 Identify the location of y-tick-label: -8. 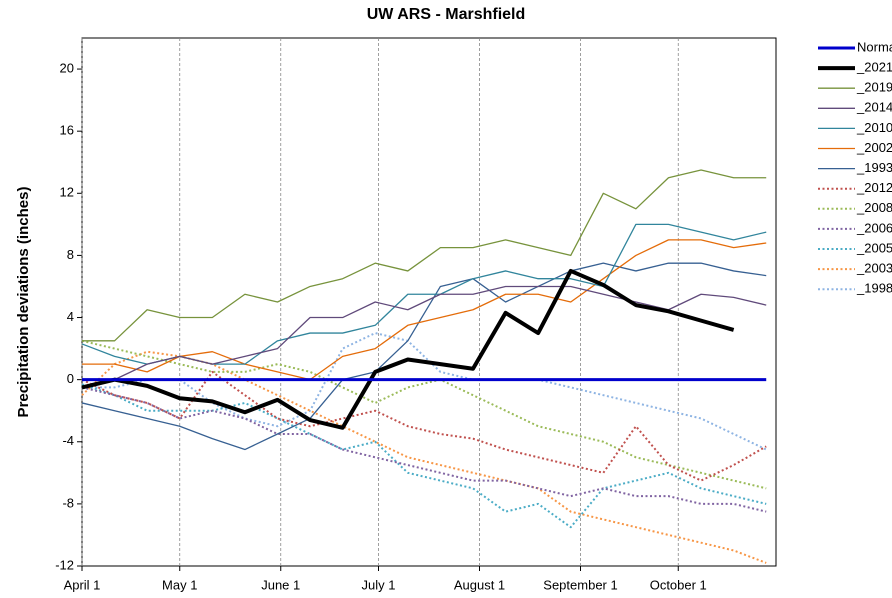
(68, 502).